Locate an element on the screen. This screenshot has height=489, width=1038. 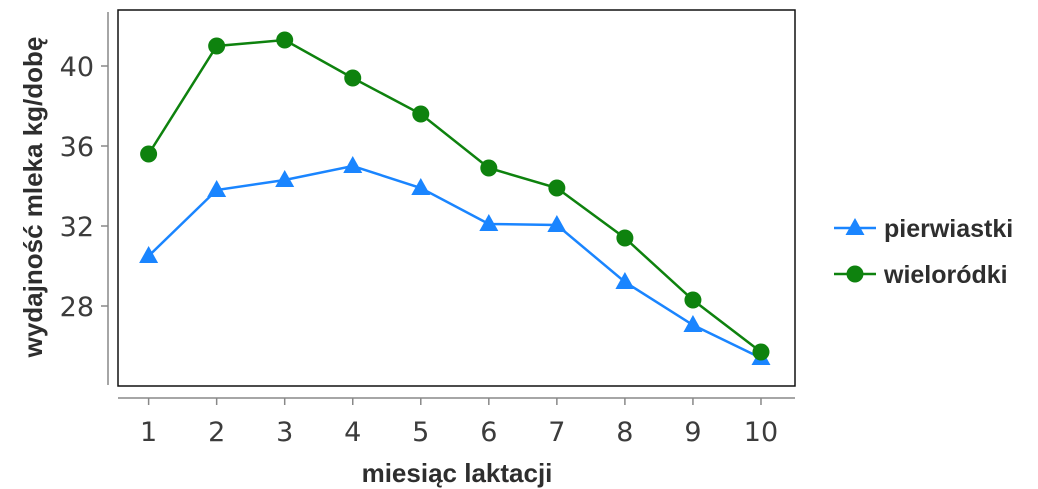
x-tick-label: 1 is located at coordinates (148, 432).